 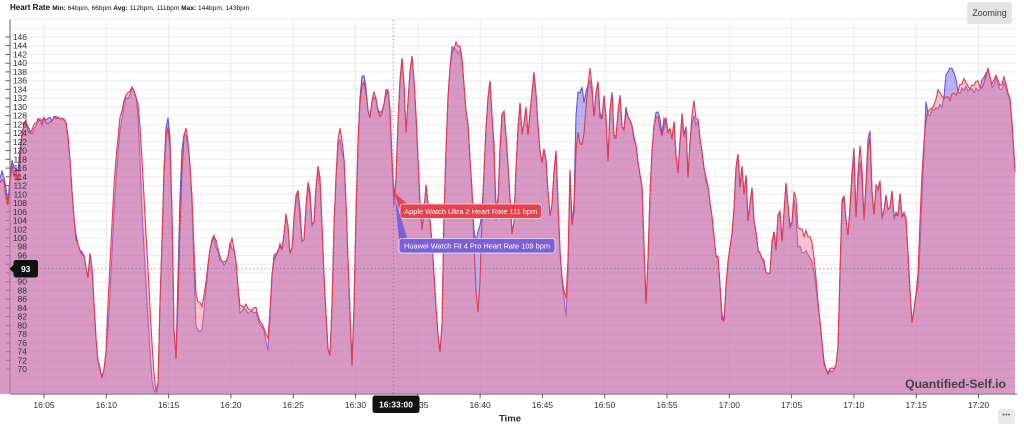 What do you see at coordinates (20, 133) in the screenshot?
I see `svg-text: 124` at bounding box center [20, 133].